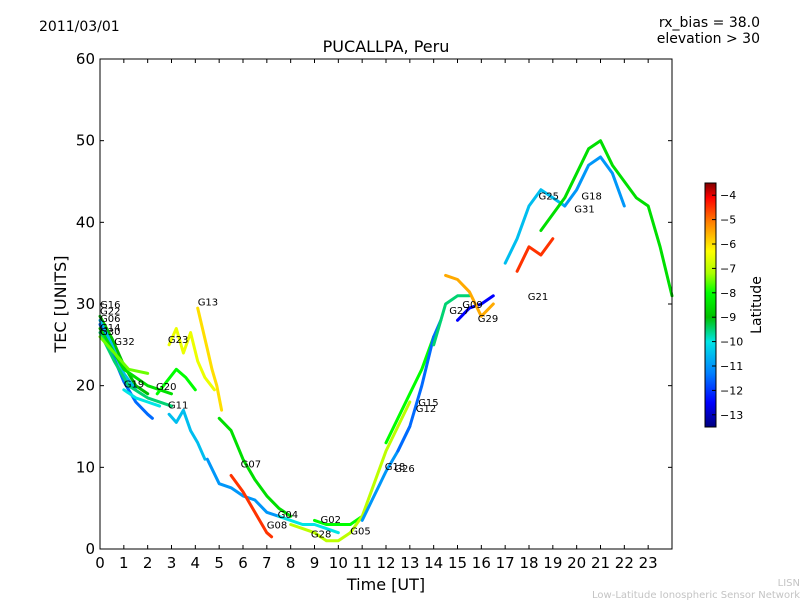 The height and width of the screenshot is (600, 800). I want to click on series-g23, so click(191, 359).